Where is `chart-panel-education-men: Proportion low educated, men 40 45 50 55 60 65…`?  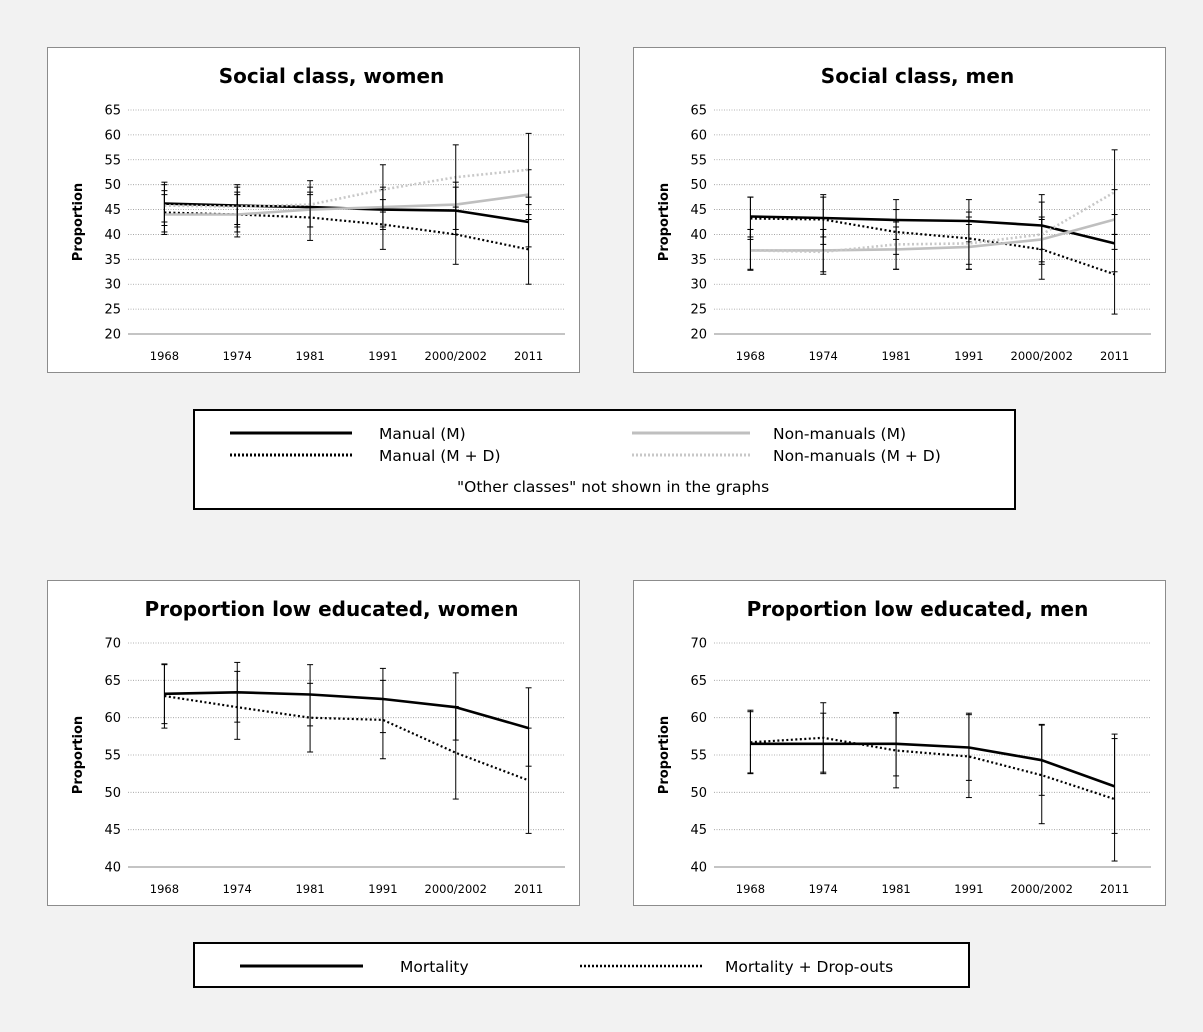
chart-panel-education-men: Proportion low educated, men 40 45 50 55 60 65… is located at coordinates (899, 743).